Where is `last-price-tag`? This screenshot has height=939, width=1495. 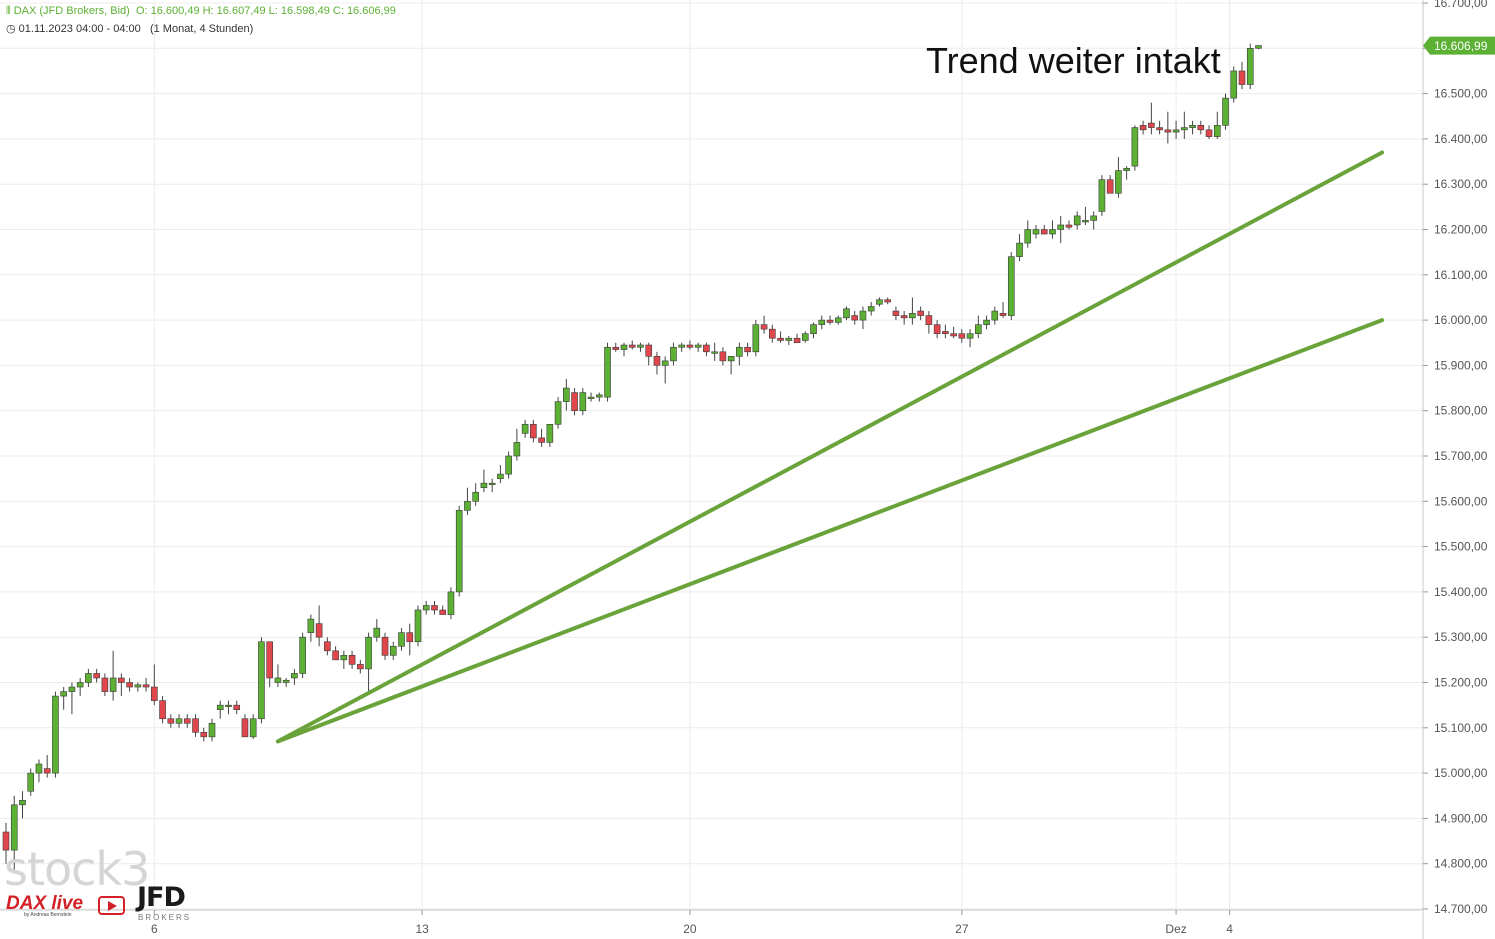 last-price-tag is located at coordinates (1459, 45).